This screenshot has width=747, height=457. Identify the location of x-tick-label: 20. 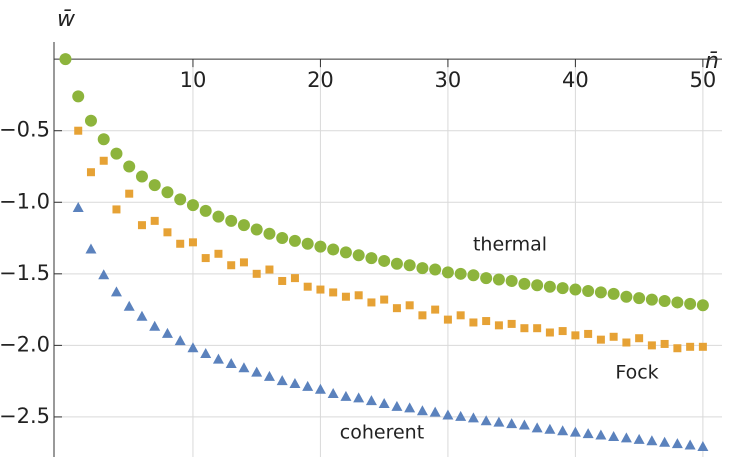
(320, 80).